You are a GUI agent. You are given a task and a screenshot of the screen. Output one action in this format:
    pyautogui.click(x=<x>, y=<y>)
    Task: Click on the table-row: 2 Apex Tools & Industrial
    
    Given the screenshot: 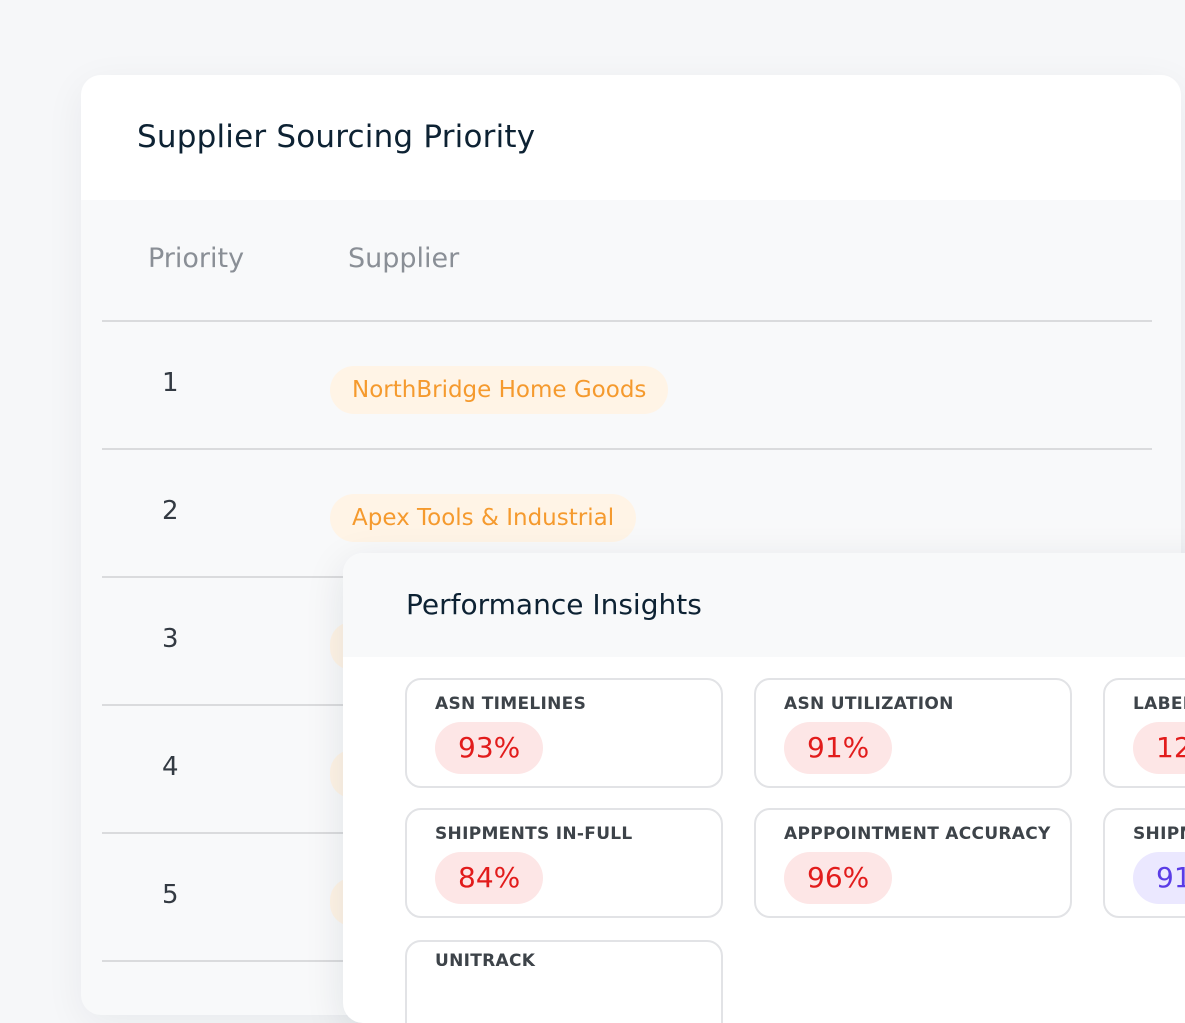 What is the action you would take?
    pyautogui.click(x=627, y=514)
    